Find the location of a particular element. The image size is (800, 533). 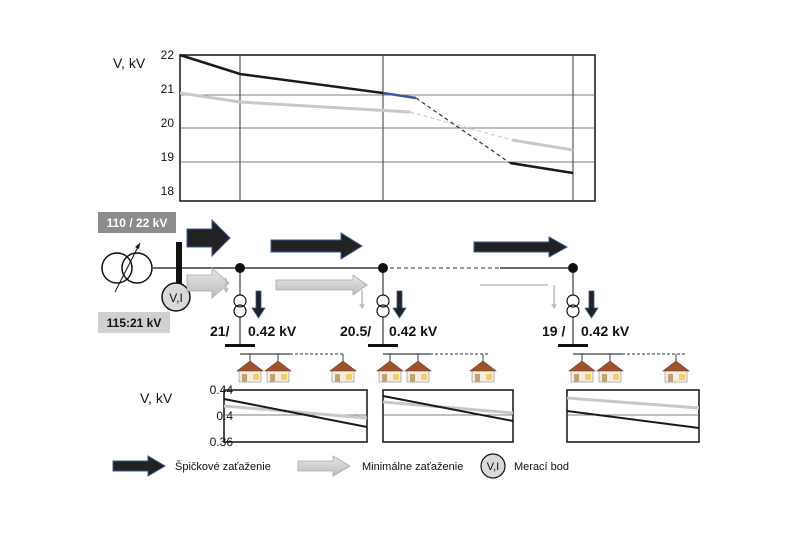

upper-chart-ylabel: V, kV is located at coordinates (129, 63).